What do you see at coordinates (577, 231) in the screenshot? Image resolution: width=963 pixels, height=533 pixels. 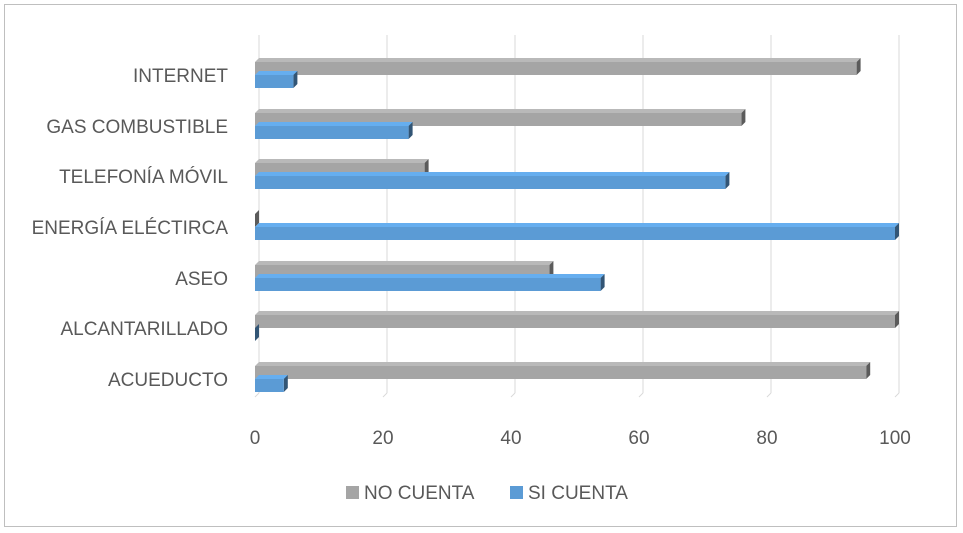 I see `bar-si-cuenta-energ-a-el-ctirca` at bounding box center [577, 231].